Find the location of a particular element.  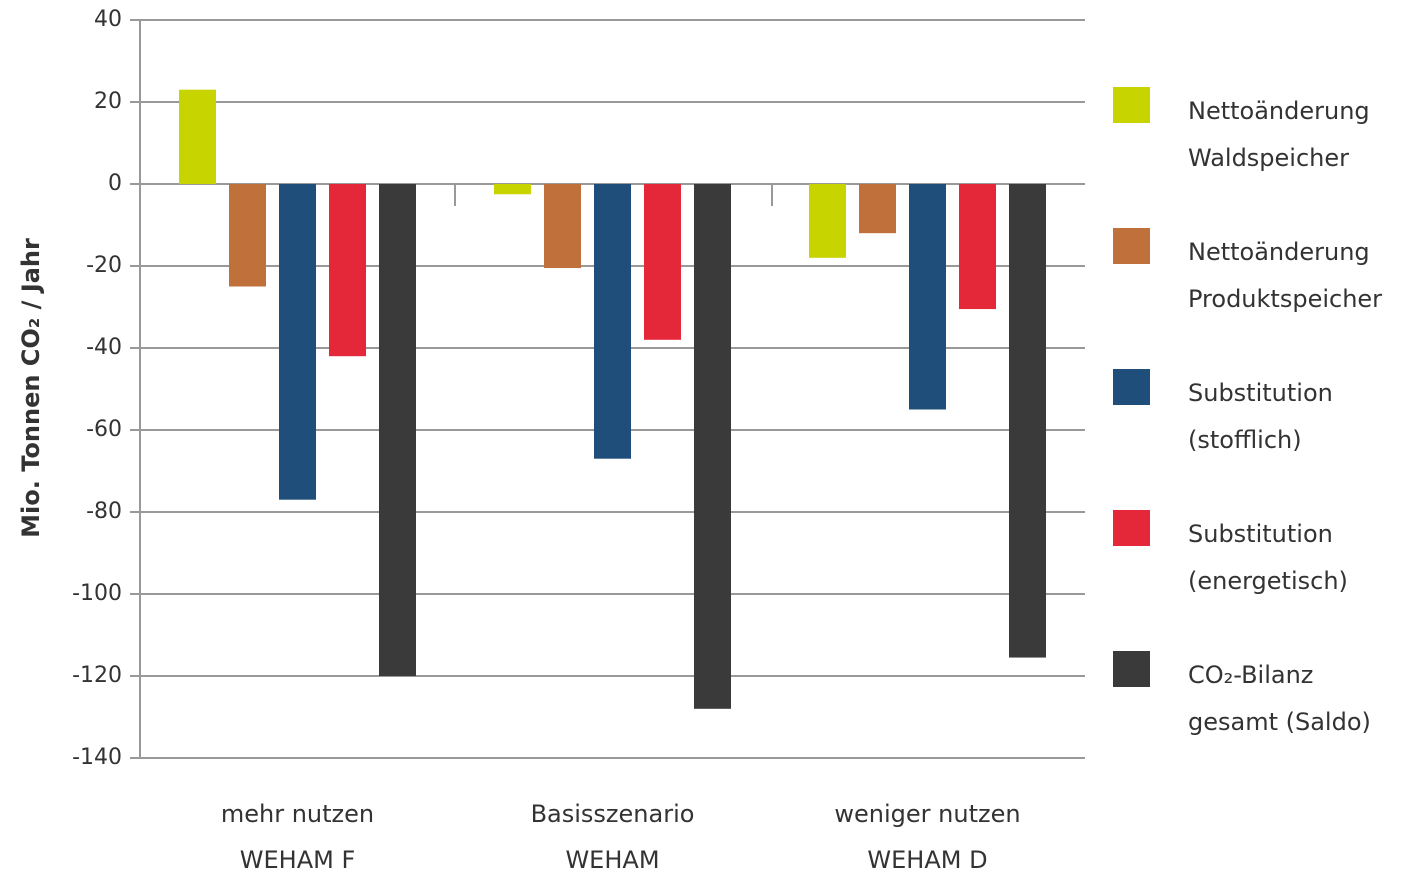

y-tick-label: -140 is located at coordinates (97, 757).